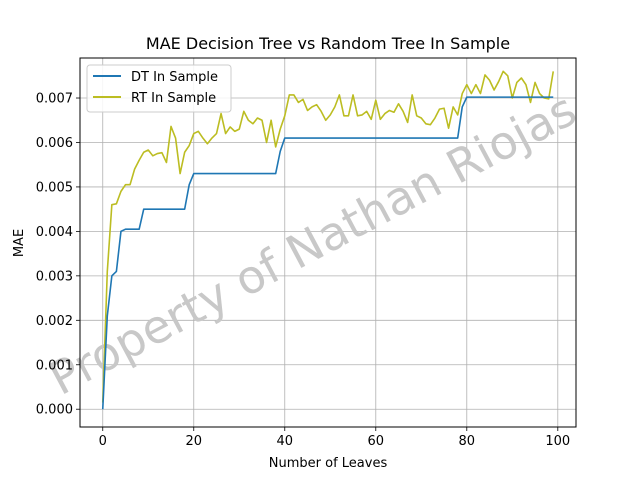  I want to click on x-tick-label: 100, so click(557, 441).